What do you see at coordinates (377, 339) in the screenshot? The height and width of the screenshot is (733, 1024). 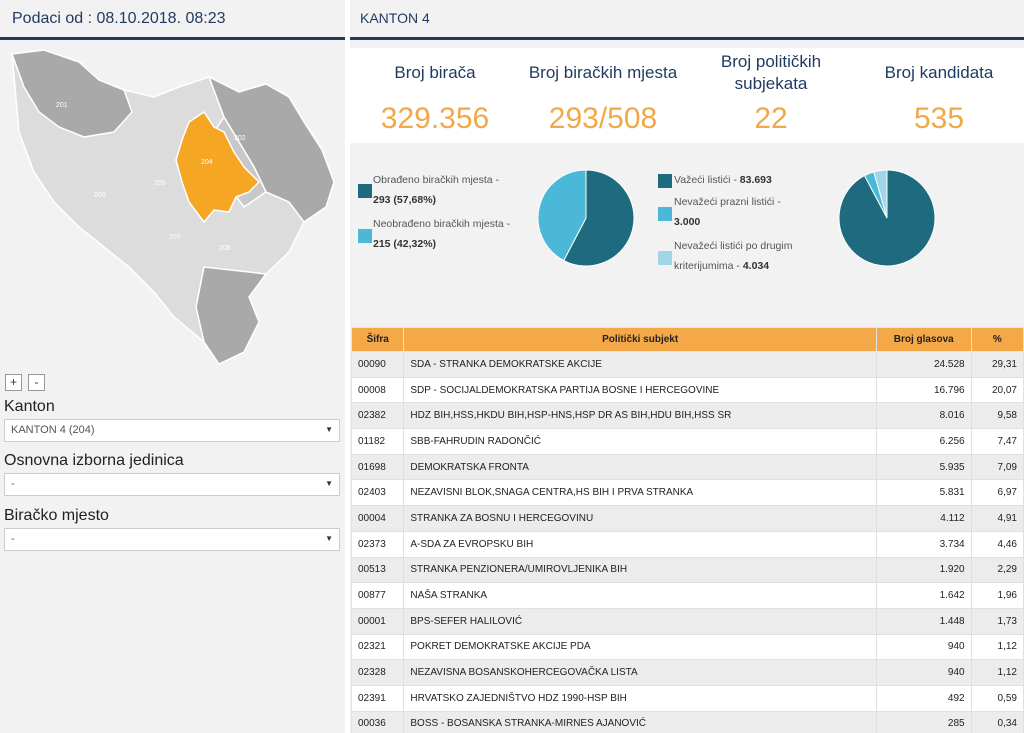 I see `column-header-code: Šifra` at bounding box center [377, 339].